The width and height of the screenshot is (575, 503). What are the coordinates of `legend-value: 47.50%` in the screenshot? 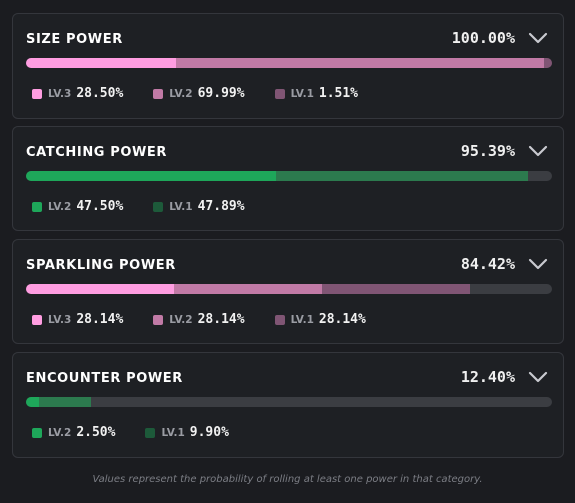 It's located at (100, 206).